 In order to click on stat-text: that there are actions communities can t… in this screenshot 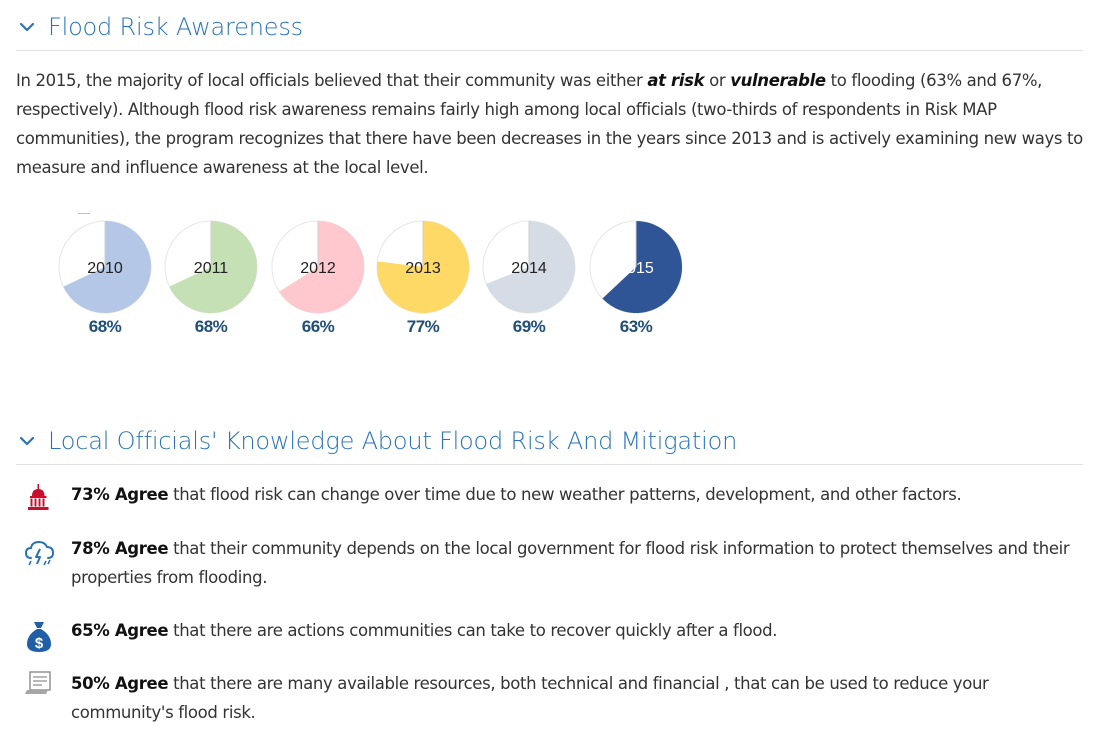, I will do `click(473, 630)`.